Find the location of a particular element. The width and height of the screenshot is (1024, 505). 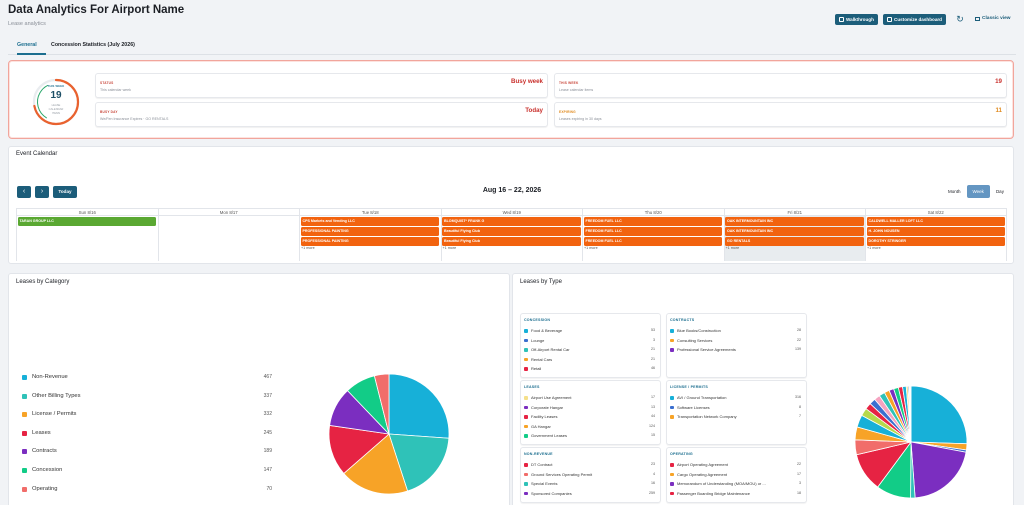

status-card-desc: This calendar week is located at coordinates (115, 90).